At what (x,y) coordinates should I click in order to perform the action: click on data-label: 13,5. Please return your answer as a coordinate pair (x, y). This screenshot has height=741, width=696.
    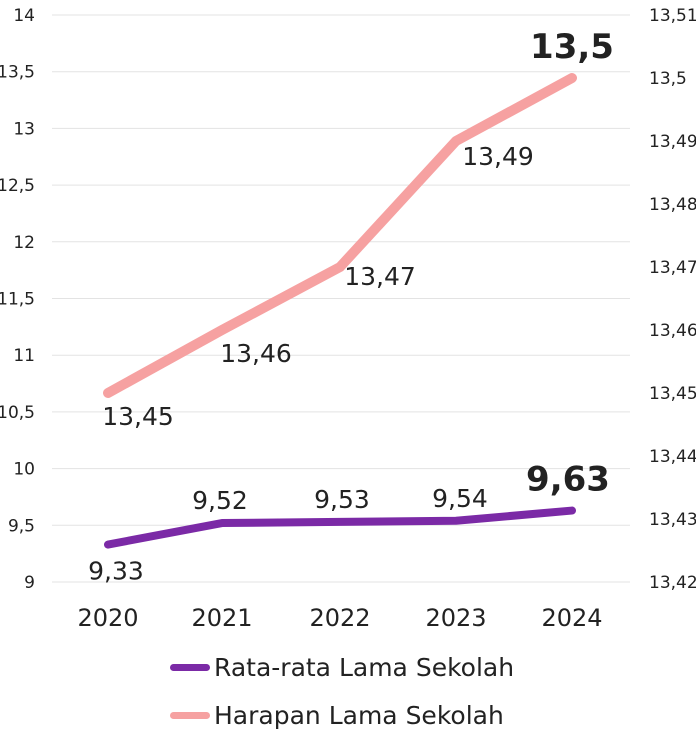
    Looking at the image, I should click on (572, 47).